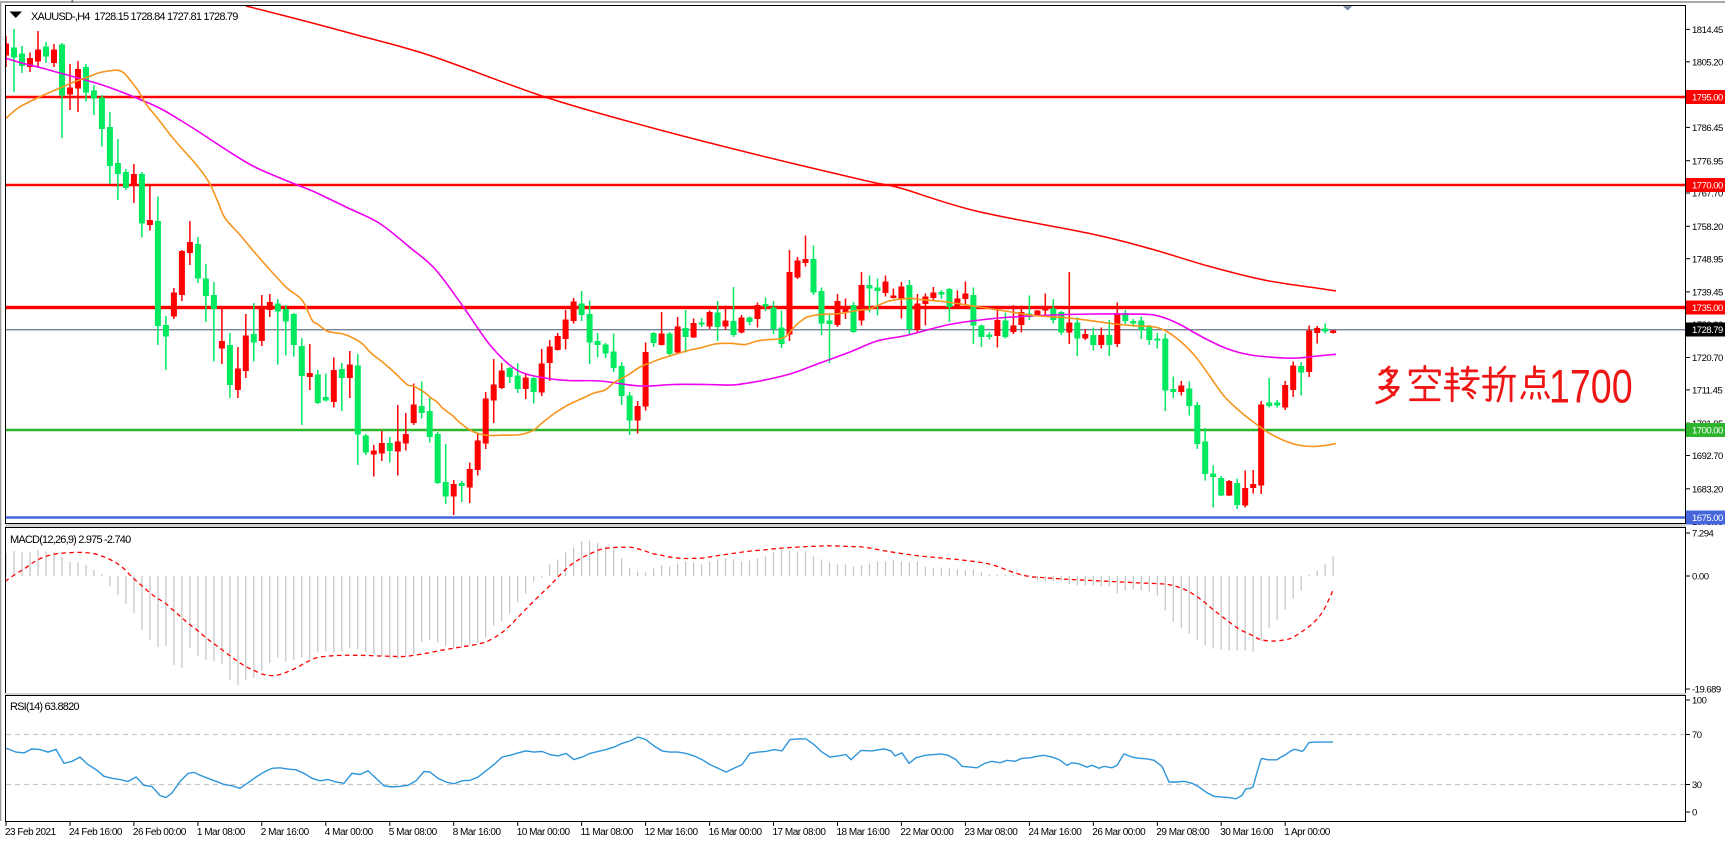 Image resolution: width=1725 pixels, height=842 pixels. Describe the element at coordinates (1697, 735) in the screenshot. I see `svg-text: 70` at that location.